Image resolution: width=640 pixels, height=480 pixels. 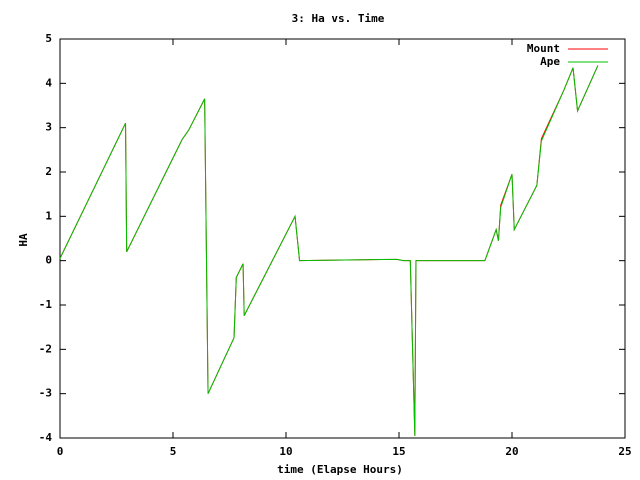 What do you see at coordinates (23, 240) in the screenshot?
I see `y-axis-label: HA` at bounding box center [23, 240].